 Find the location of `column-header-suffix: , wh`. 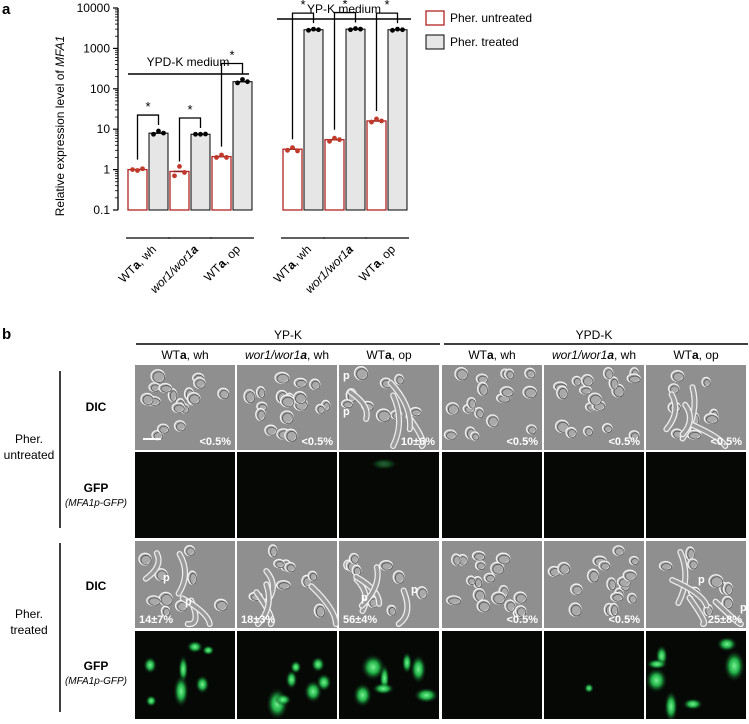

column-header-suffix: , wh is located at coordinates (198, 355).